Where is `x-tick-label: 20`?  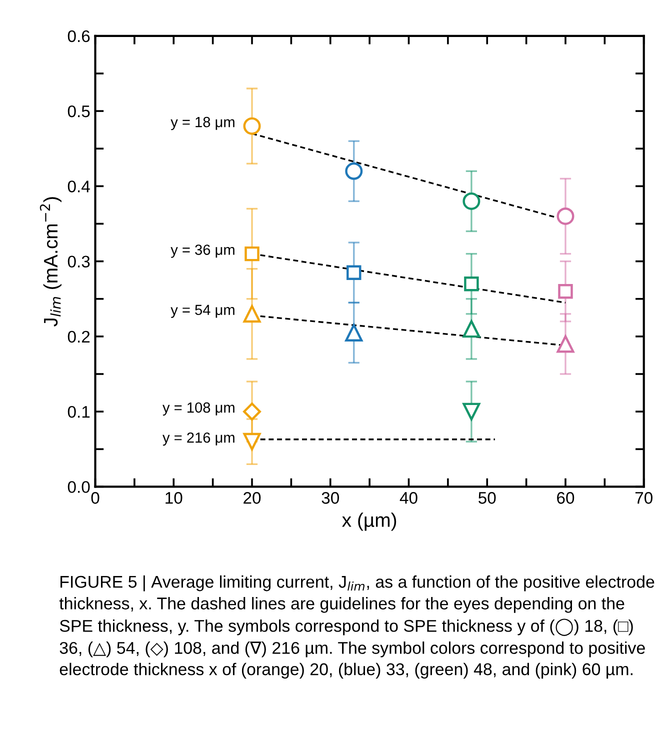
x-tick-label: 20 is located at coordinates (252, 498).